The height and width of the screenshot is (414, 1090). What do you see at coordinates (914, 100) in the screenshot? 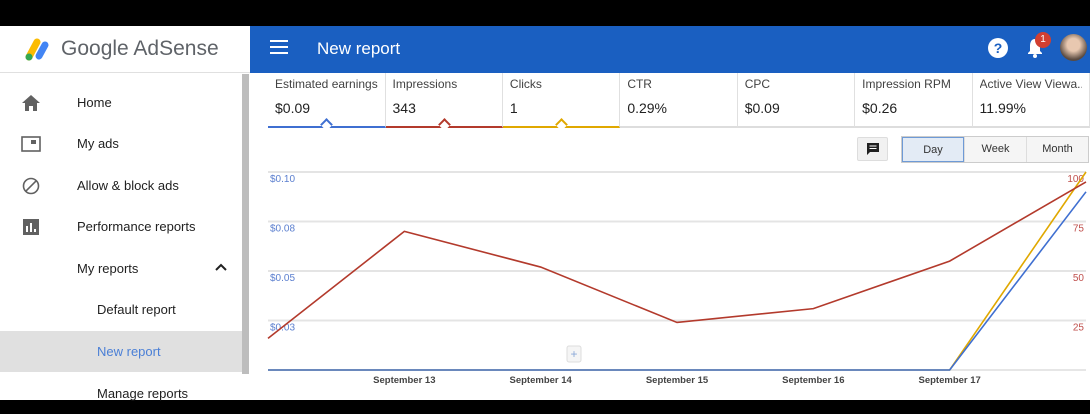
I see `metric-card-impression-rpm: Impression RPM $0.26` at bounding box center [914, 100].